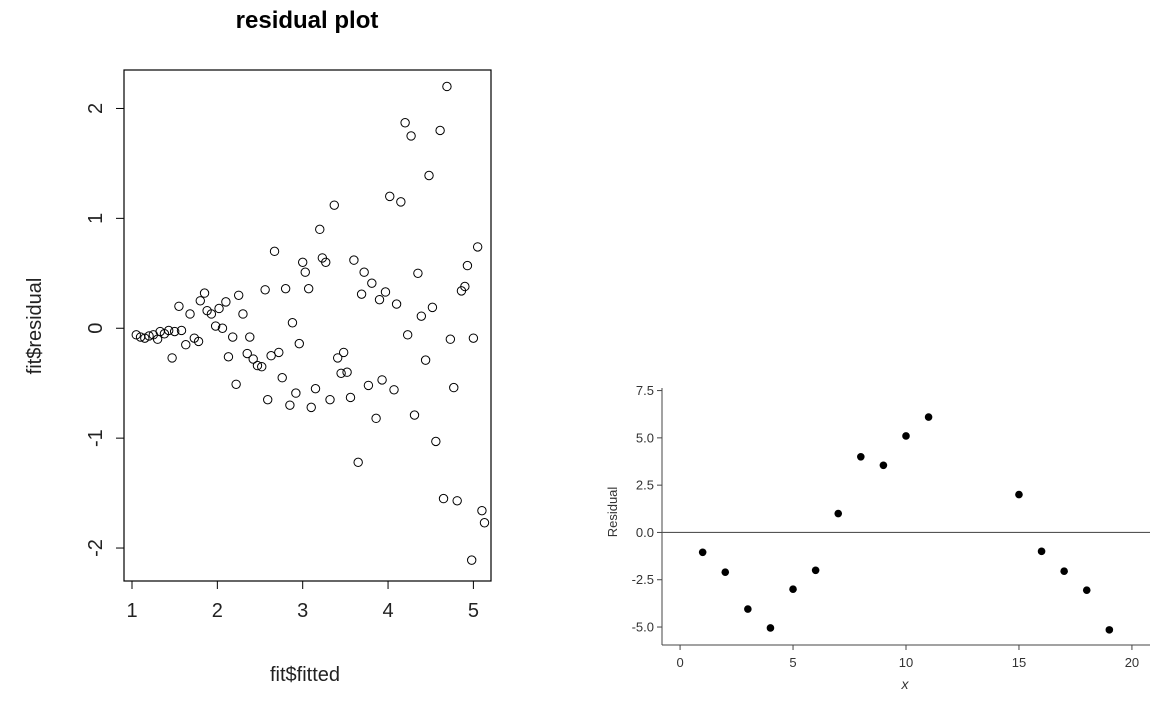 This screenshot has height=704, width=1166. I want to click on chart1-y-label: fit$residual, so click(35, 326).